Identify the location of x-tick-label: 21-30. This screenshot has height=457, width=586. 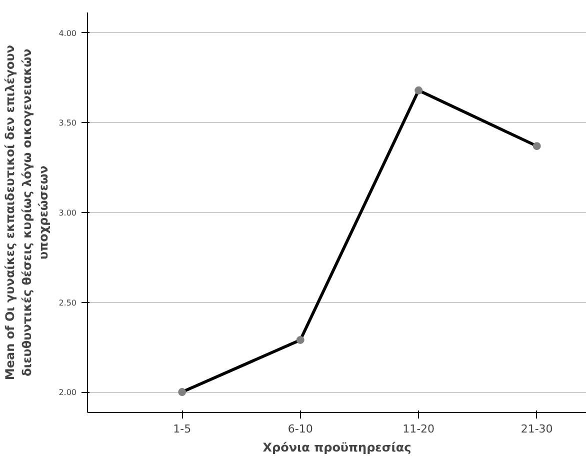
(536, 429).